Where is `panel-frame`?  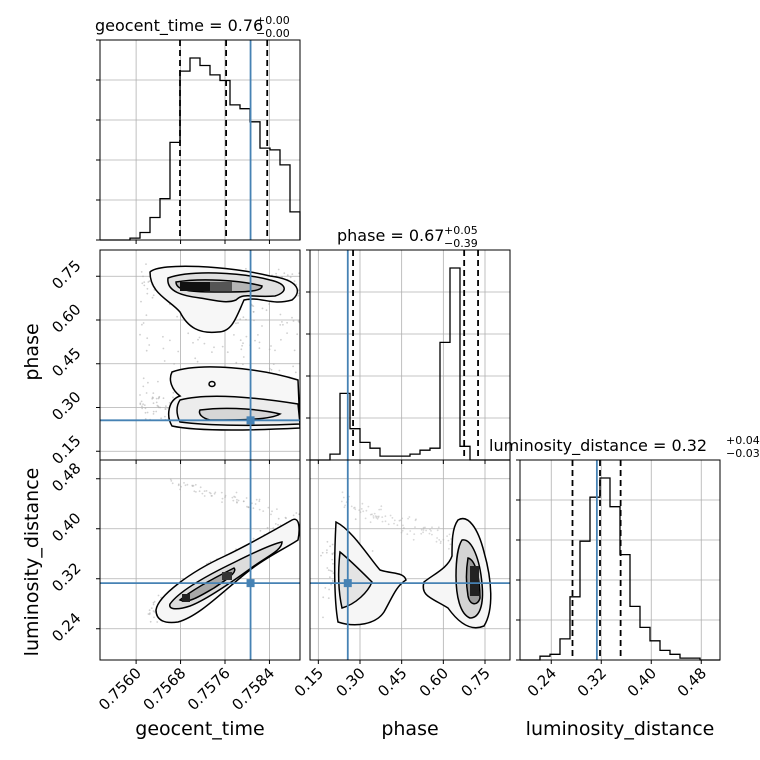 panel-frame is located at coordinates (200, 560).